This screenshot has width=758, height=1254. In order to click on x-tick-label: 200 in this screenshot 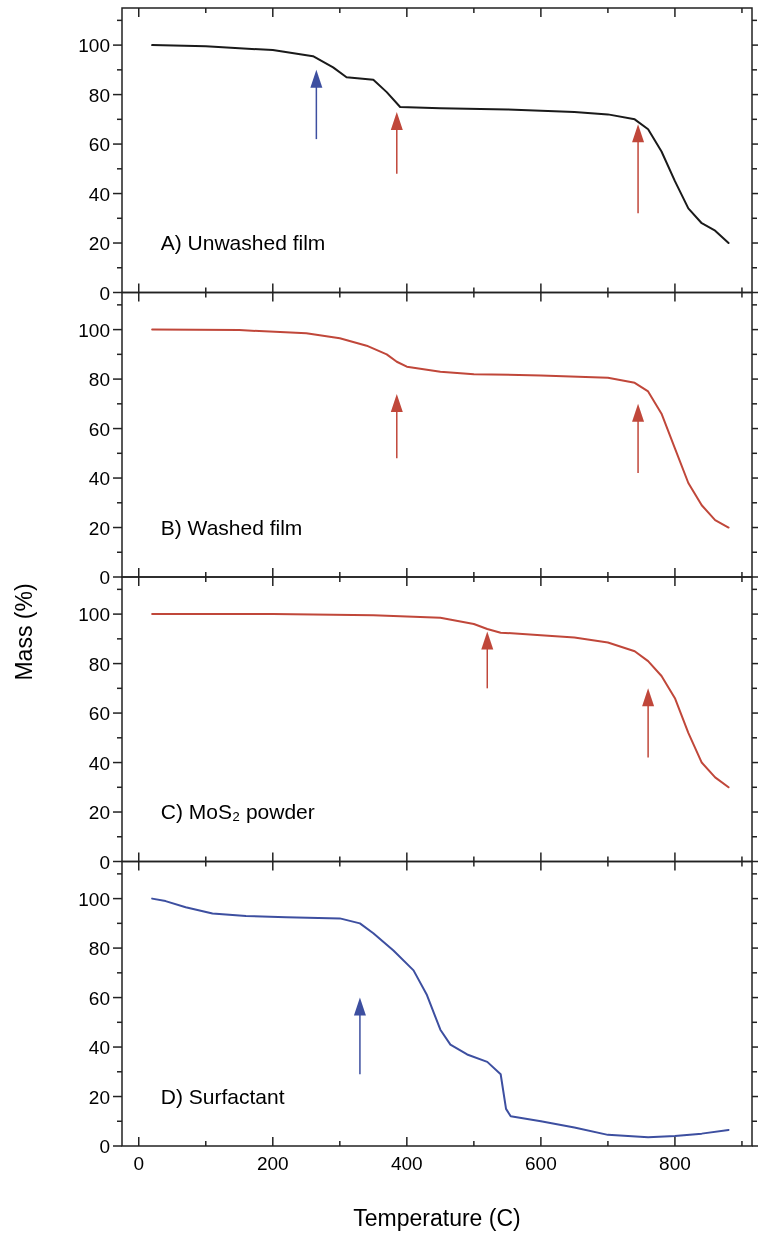, I will do `click(272, 1163)`.